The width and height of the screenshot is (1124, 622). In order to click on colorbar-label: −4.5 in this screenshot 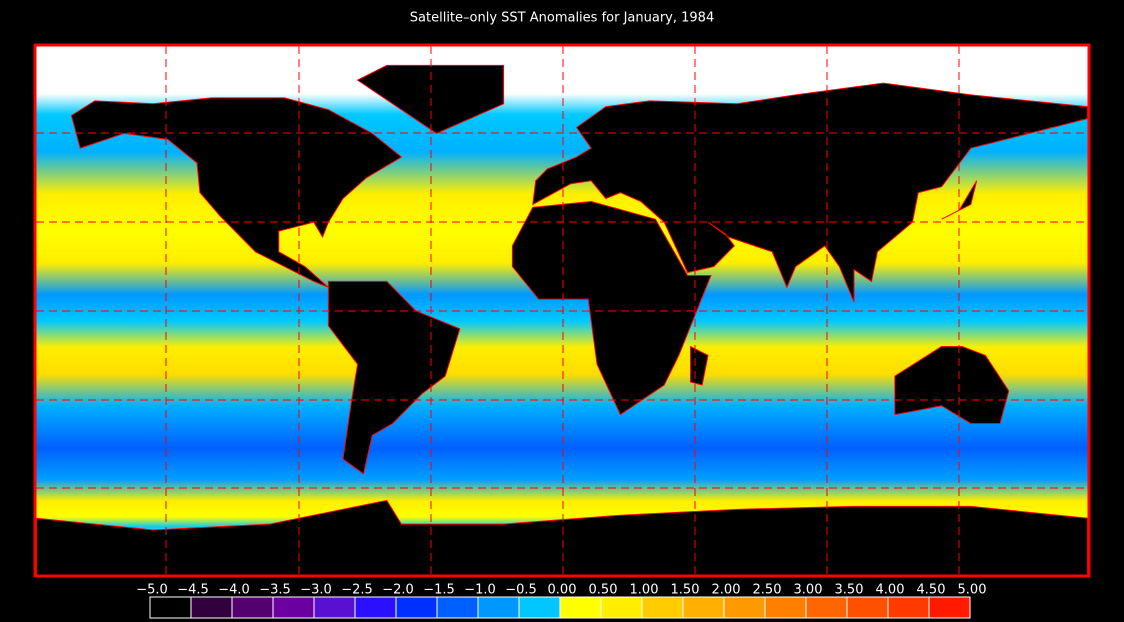, I will do `click(193, 590)`.